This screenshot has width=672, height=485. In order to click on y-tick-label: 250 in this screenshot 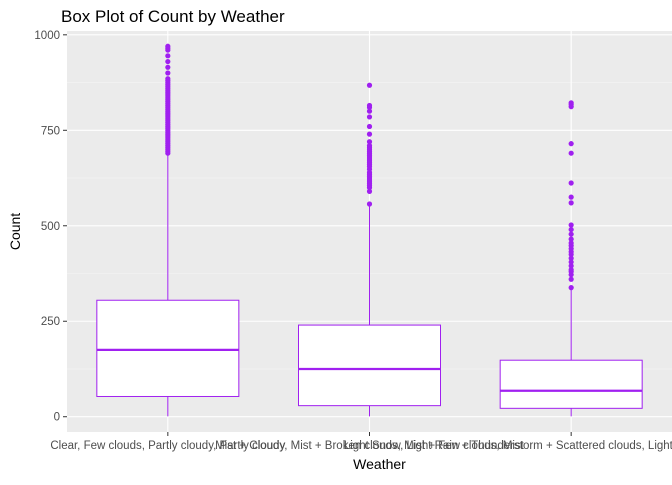, I will do `click(50, 322)`.